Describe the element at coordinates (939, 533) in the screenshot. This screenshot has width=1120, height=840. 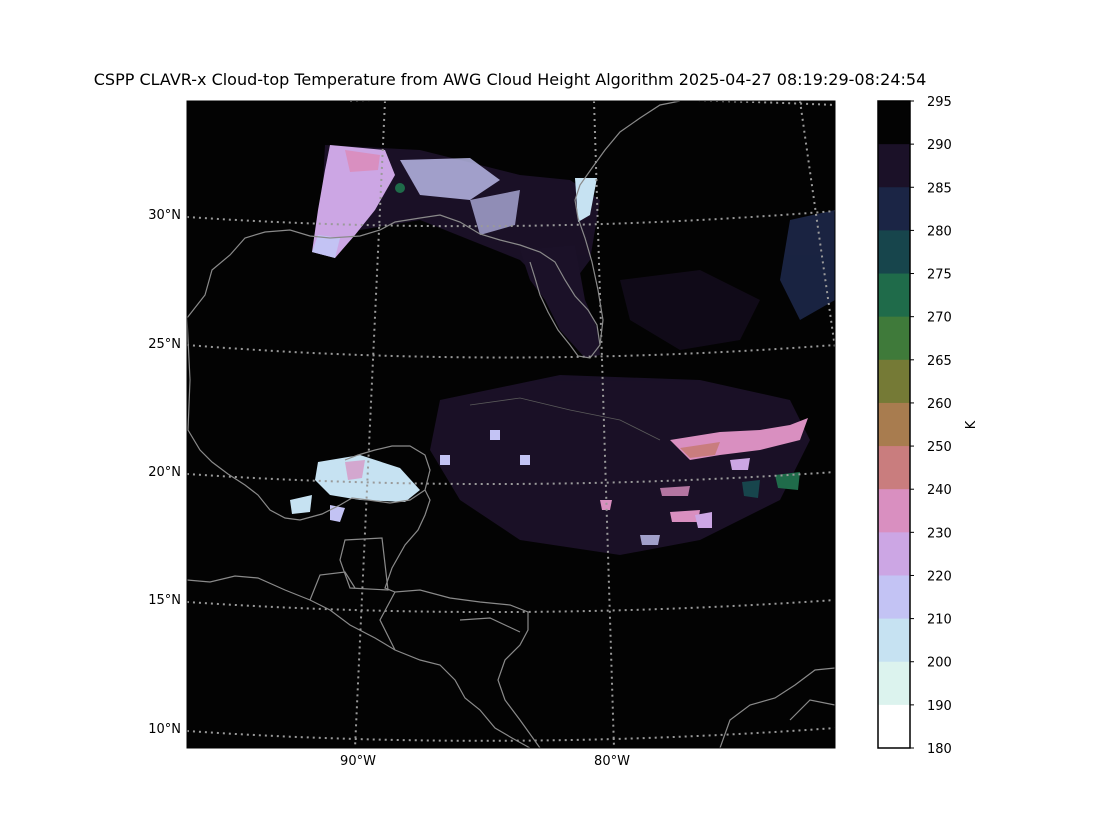
I see `colorbar-tick-label: 230` at that location.